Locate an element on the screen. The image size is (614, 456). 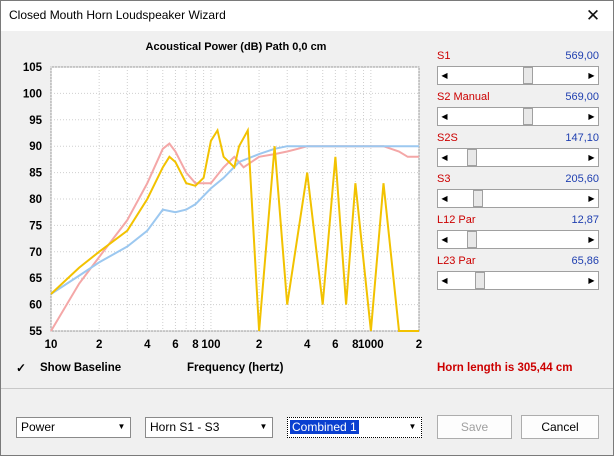
show-baseline-label: Show Baseline is located at coordinates (81, 368).